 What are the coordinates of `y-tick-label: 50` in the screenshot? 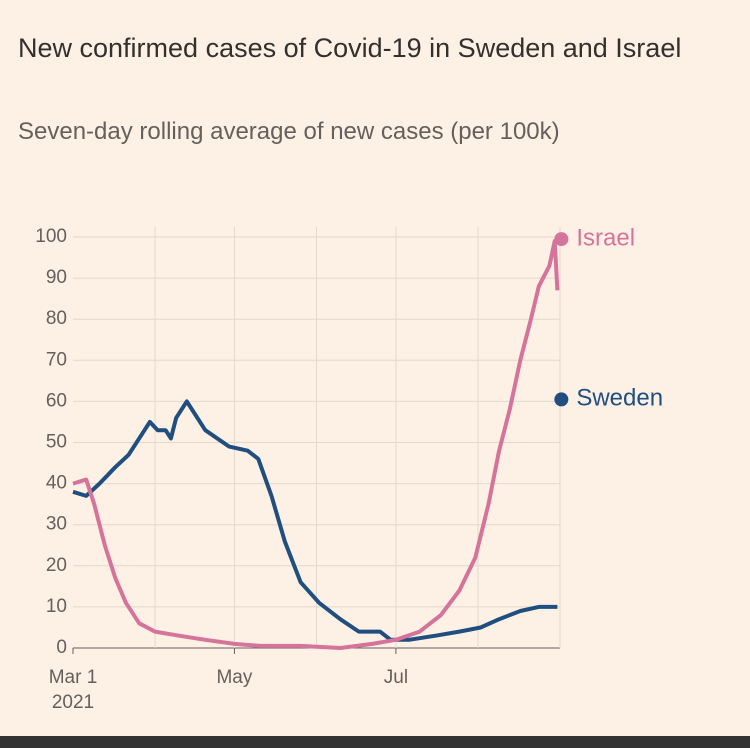 It's located at (56, 442).